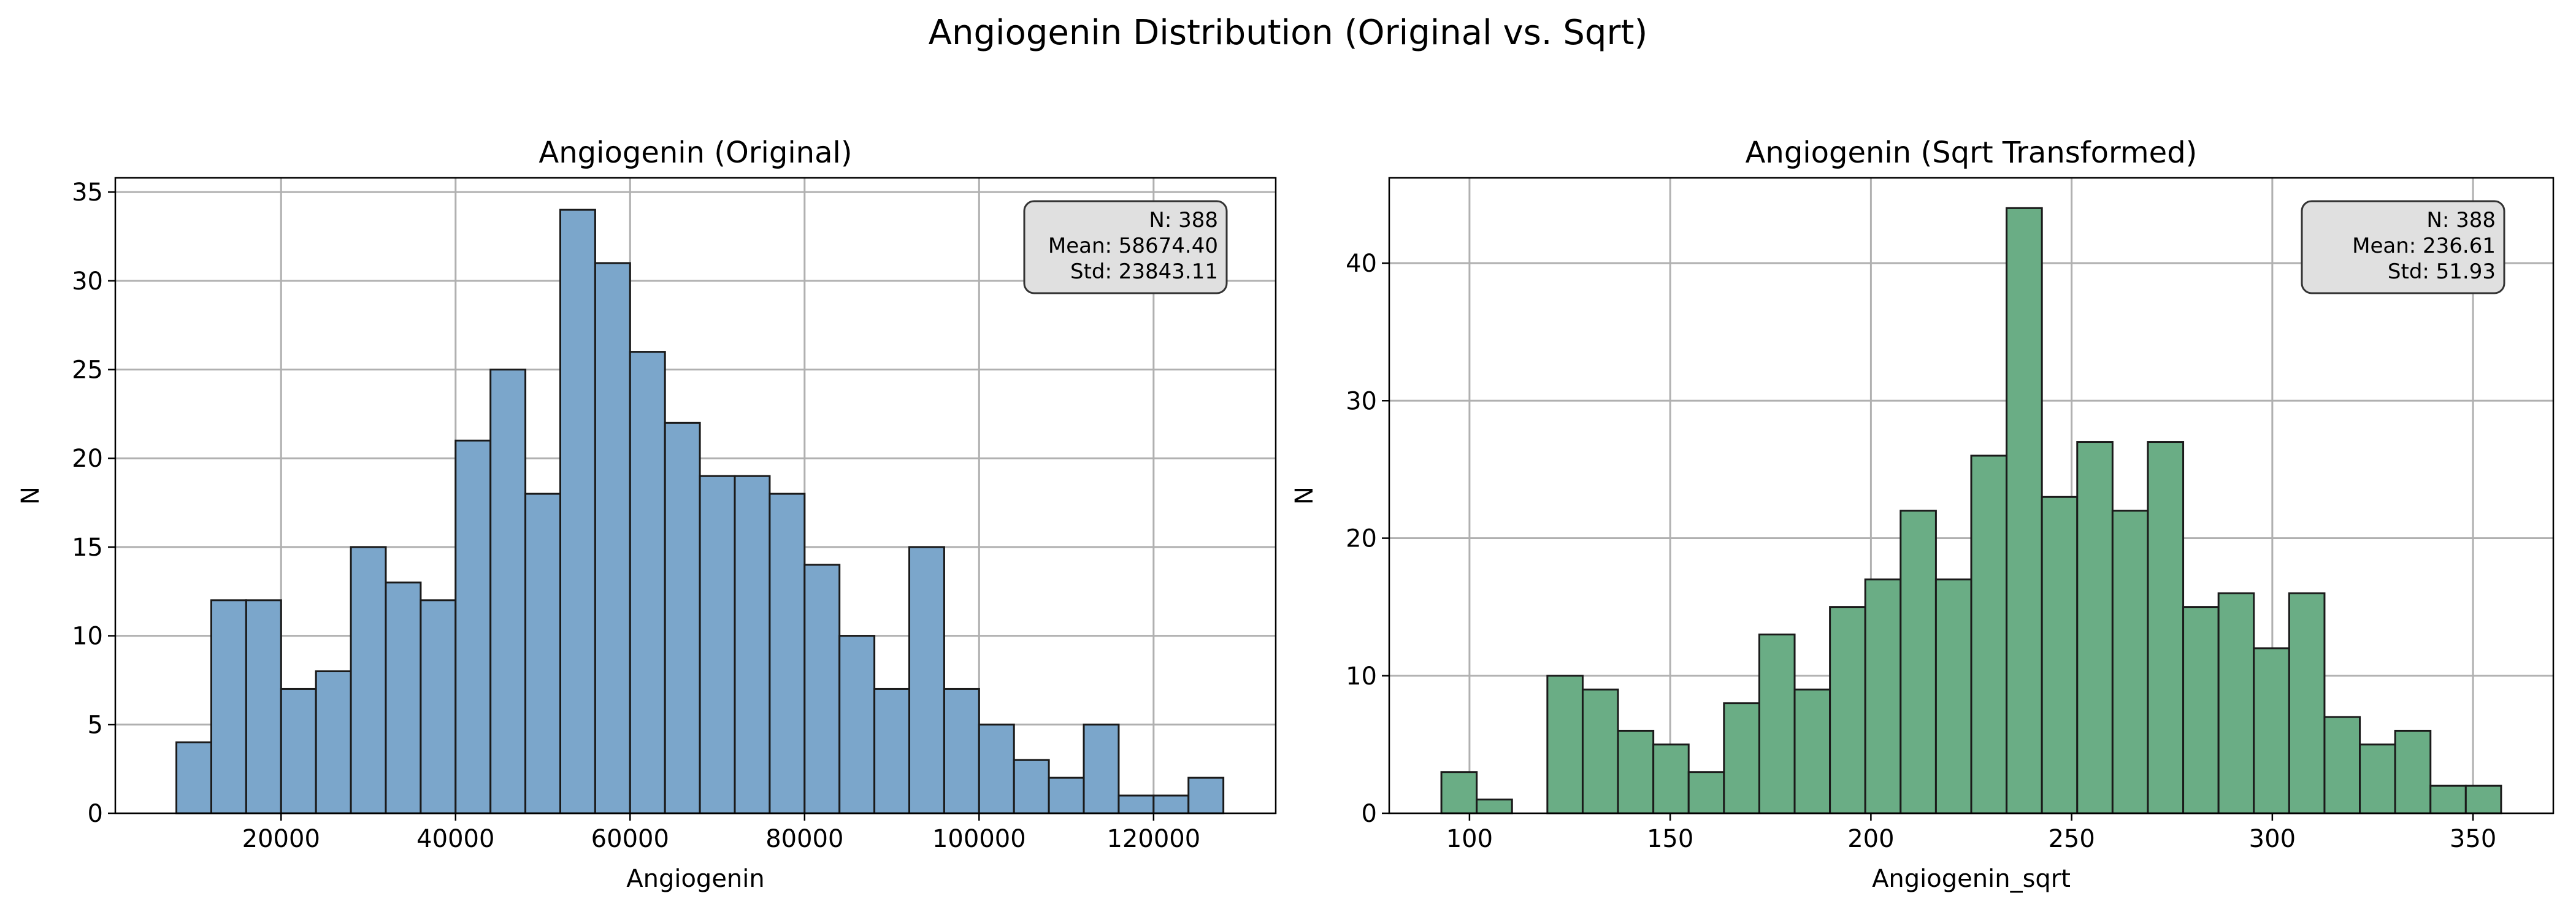  What do you see at coordinates (2071, 839) in the screenshot?
I see `x-tick-label: 250` at bounding box center [2071, 839].